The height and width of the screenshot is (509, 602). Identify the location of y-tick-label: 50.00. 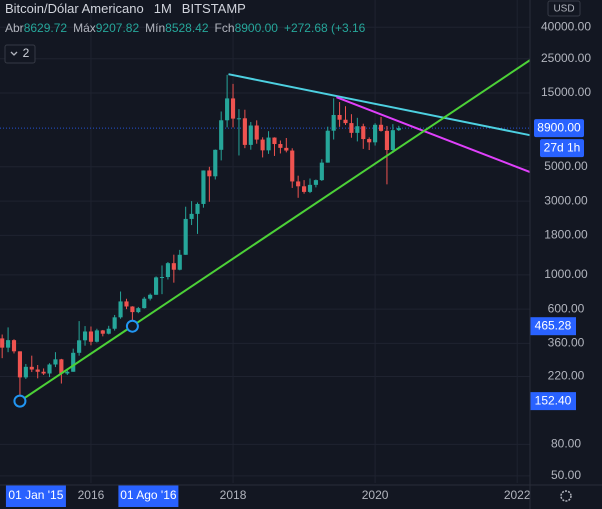
(566, 475).